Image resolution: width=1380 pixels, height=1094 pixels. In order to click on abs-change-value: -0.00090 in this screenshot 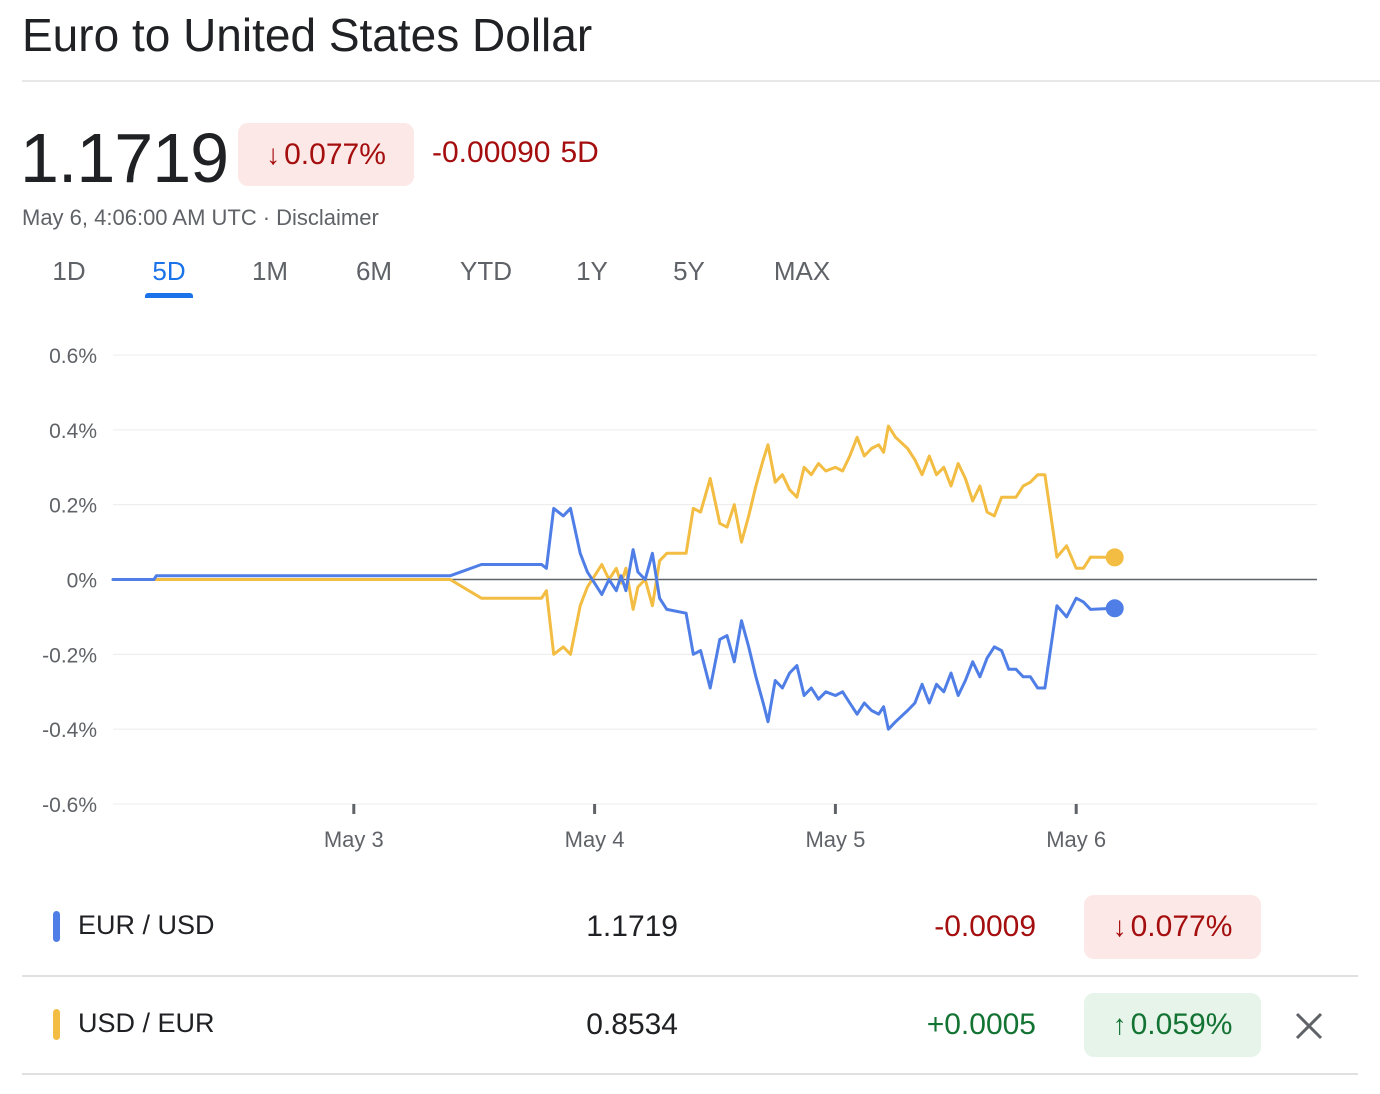, I will do `click(491, 152)`.